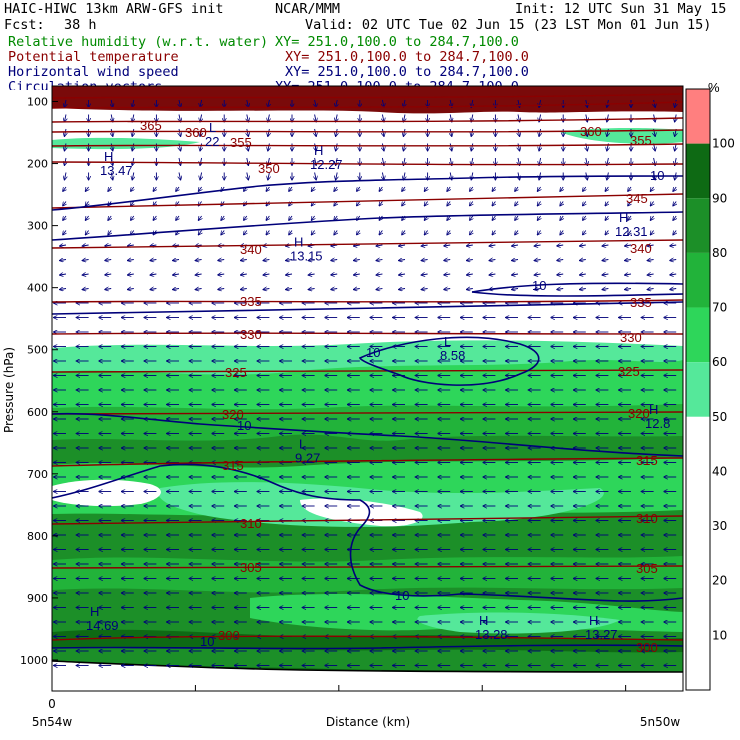 Image resolution: width=740 pixels, height=740 pixels. Describe the element at coordinates (591, 131) in the screenshot. I see `theta-label-360-right: 360` at that location.